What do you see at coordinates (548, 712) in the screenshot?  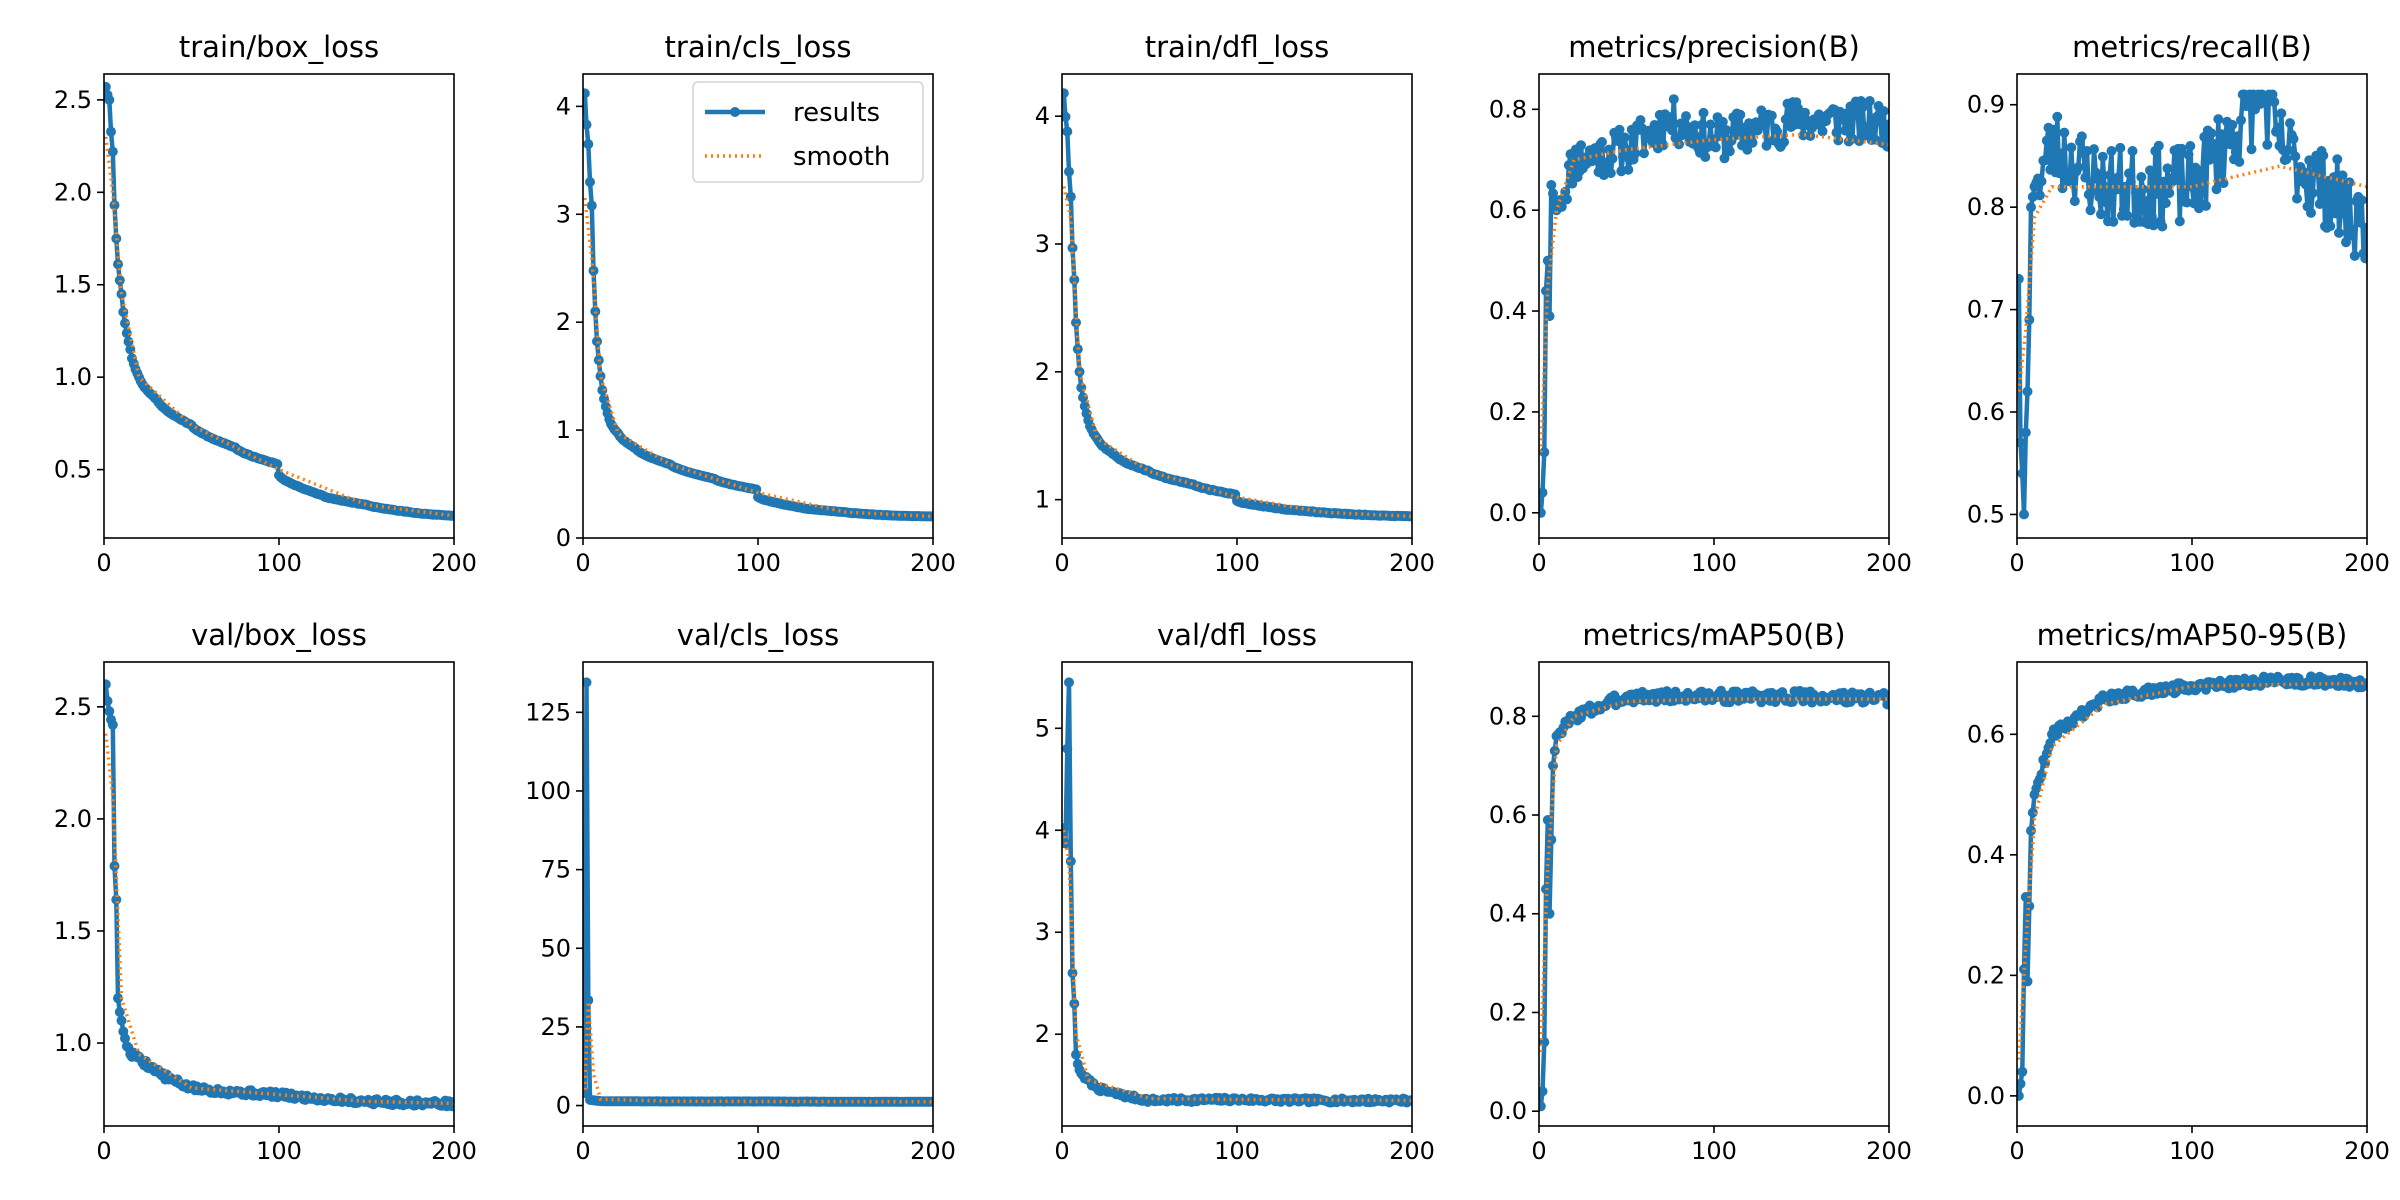 I see `y-tick-label: 125` at bounding box center [548, 712].